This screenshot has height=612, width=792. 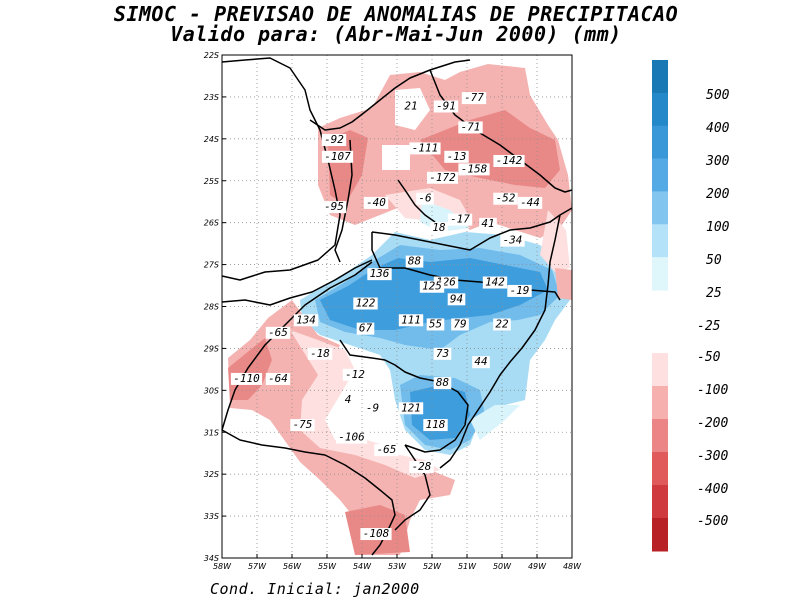 I want to click on value-label: -6, so click(x=425, y=198).